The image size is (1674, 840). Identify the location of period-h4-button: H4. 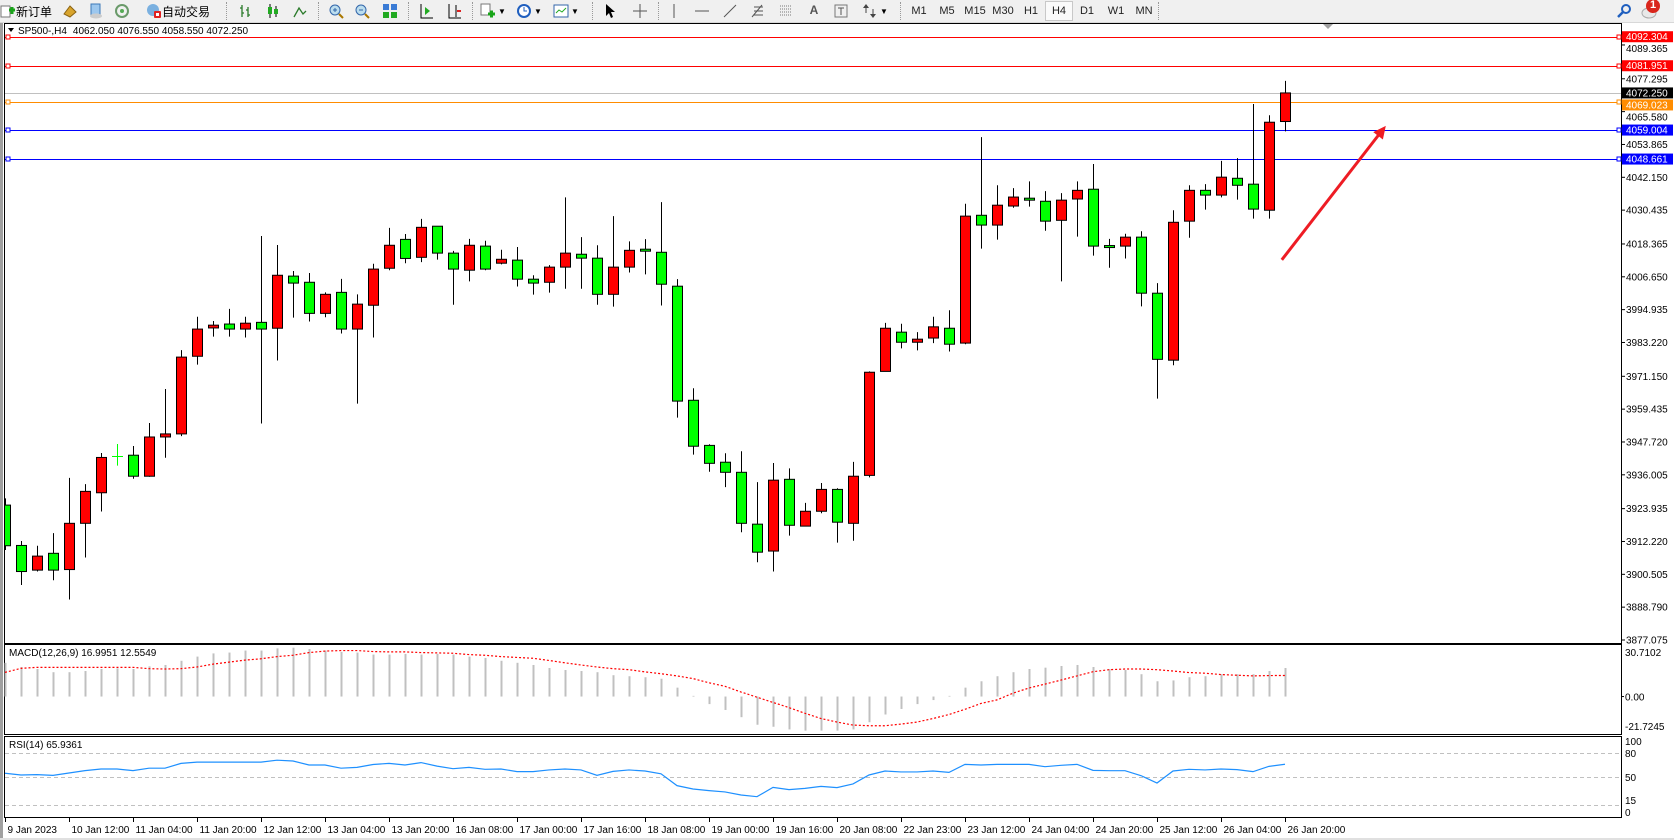
(1059, 11).